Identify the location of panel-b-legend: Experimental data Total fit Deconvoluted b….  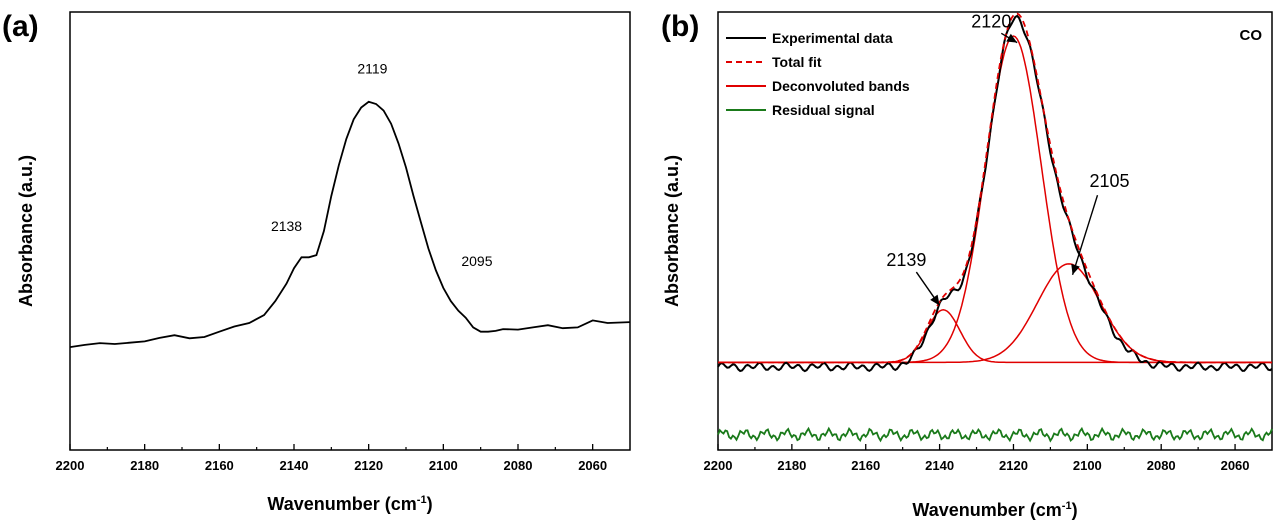
(818, 74).